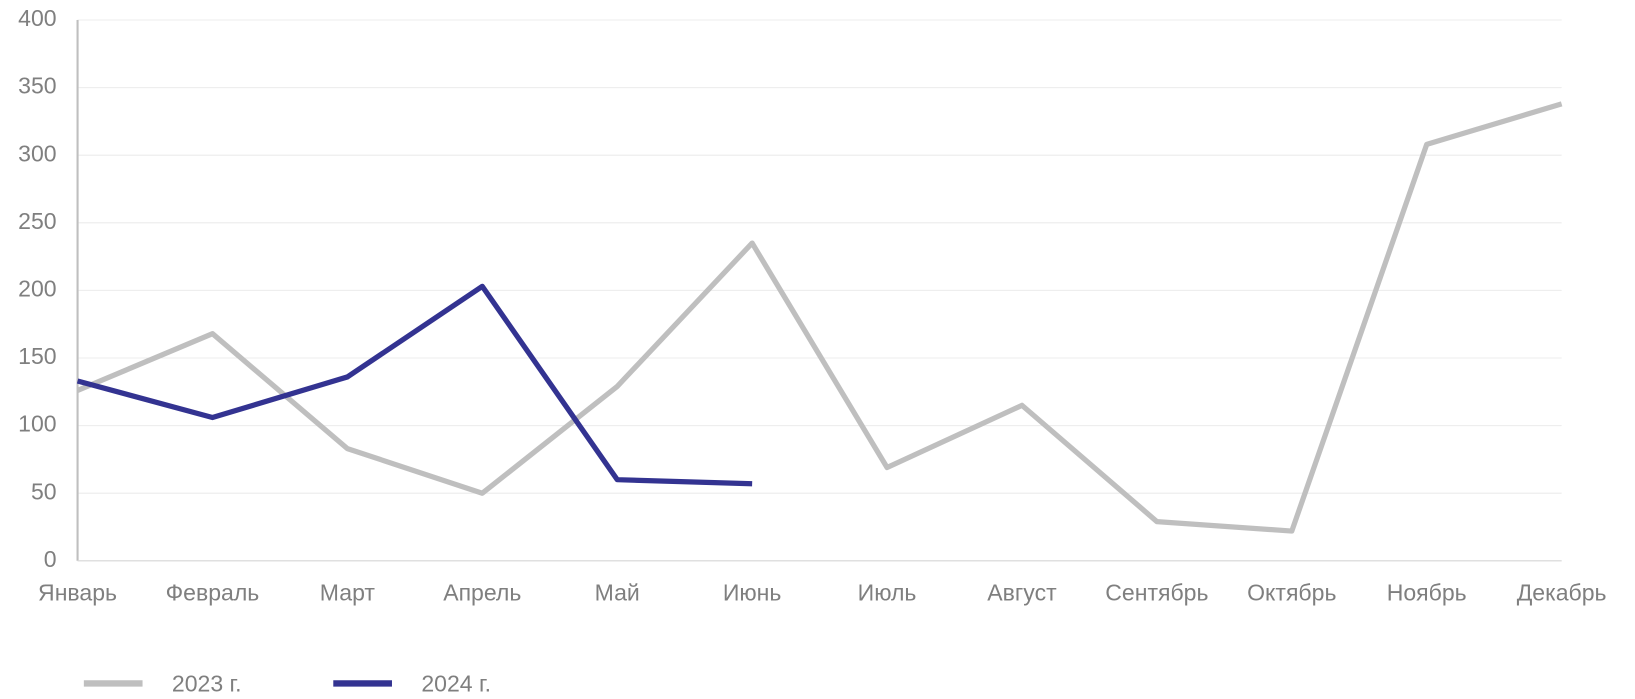 The height and width of the screenshot is (699, 1635). I want to click on x-tick-label: Декабрь, so click(1562, 592).